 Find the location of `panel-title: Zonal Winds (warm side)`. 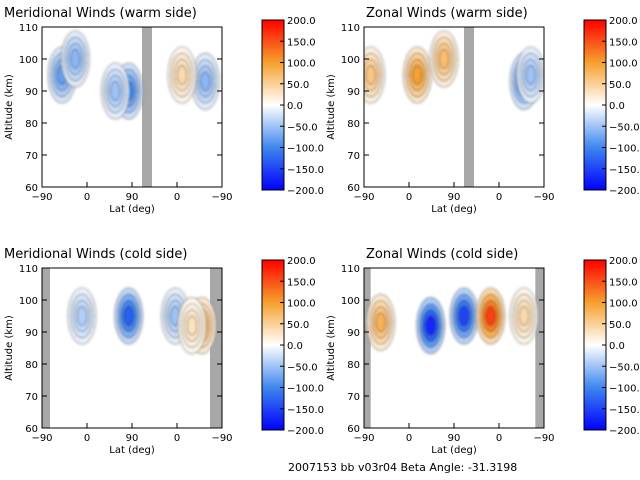

panel-title: Zonal Winds (warm side) is located at coordinates (447, 13).